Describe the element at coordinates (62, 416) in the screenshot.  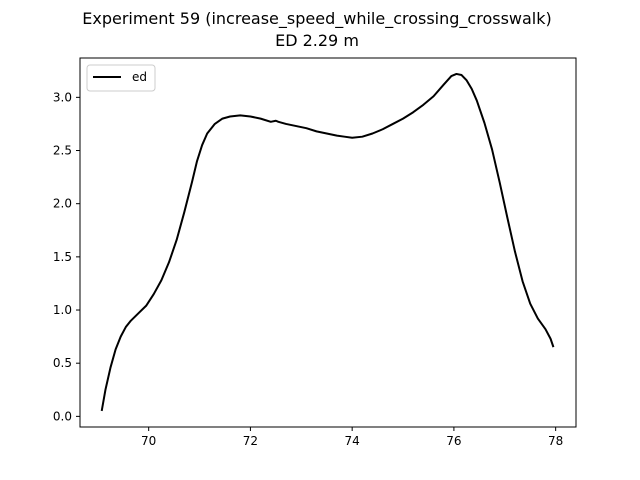
I see `y-tick-label: 0.0` at that location.